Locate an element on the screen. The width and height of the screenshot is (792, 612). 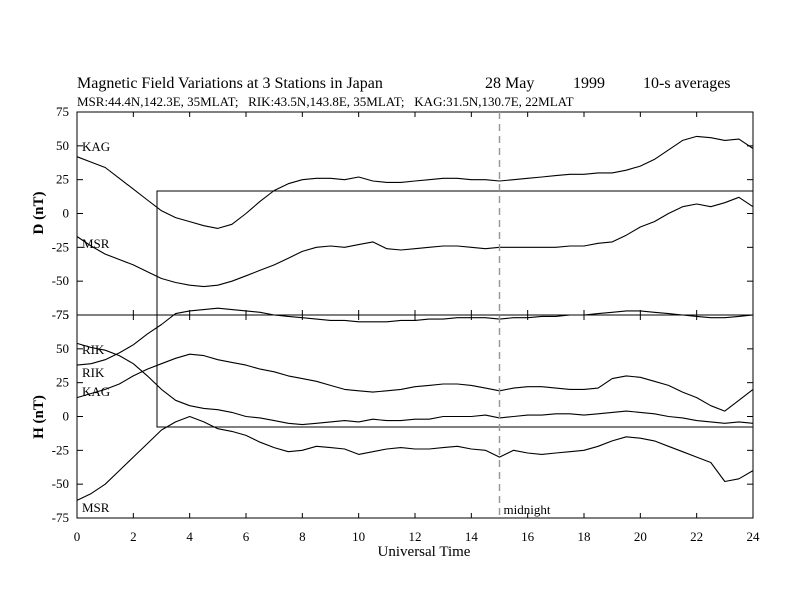
d-ytick-label: -75 is located at coordinates (60, 314).